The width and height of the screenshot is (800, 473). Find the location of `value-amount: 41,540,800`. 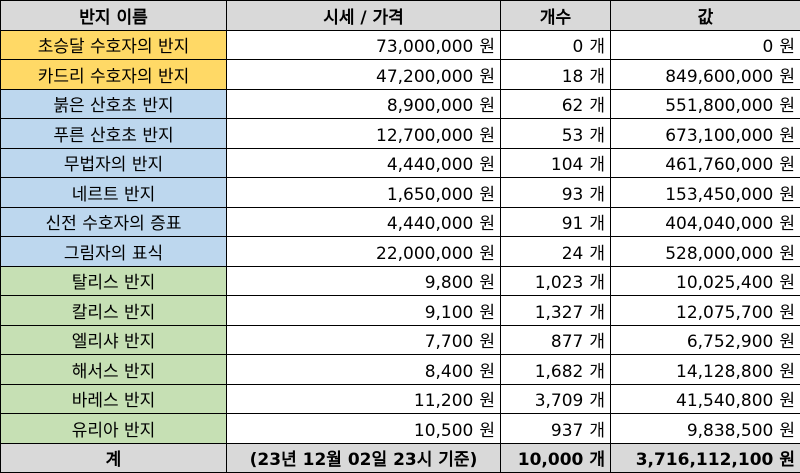

value-amount: 41,540,800 is located at coordinates (725, 401).